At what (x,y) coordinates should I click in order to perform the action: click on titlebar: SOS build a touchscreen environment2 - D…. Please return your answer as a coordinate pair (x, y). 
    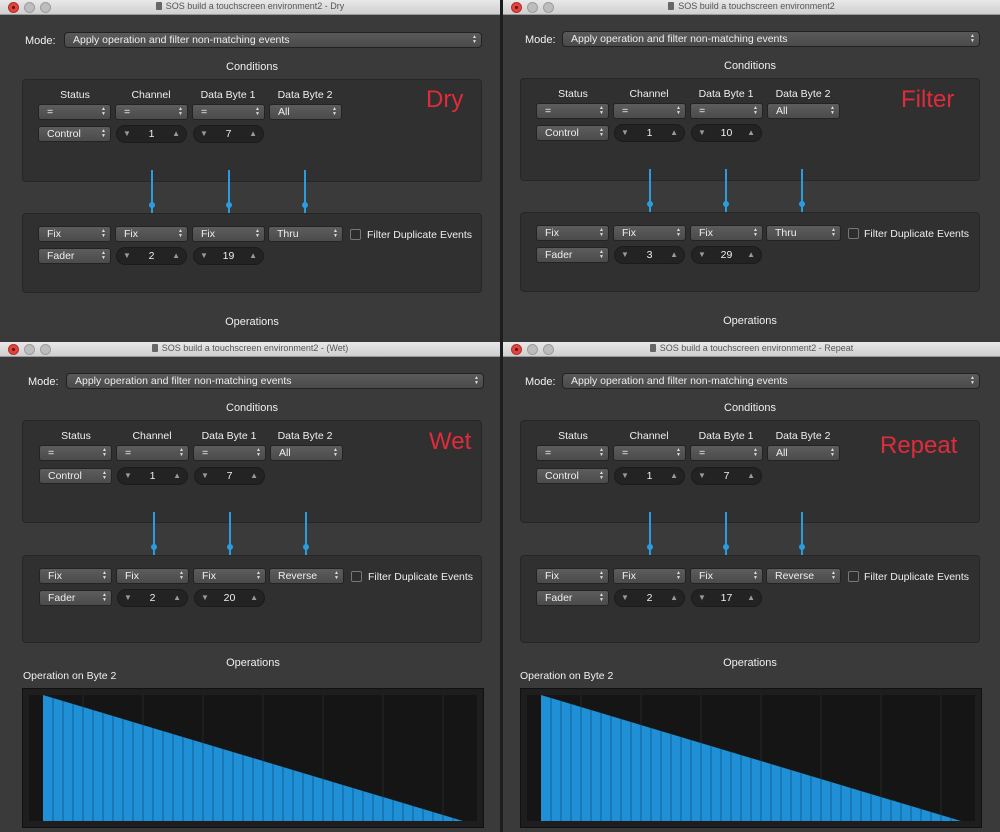
    Looking at the image, I should click on (250, 7).